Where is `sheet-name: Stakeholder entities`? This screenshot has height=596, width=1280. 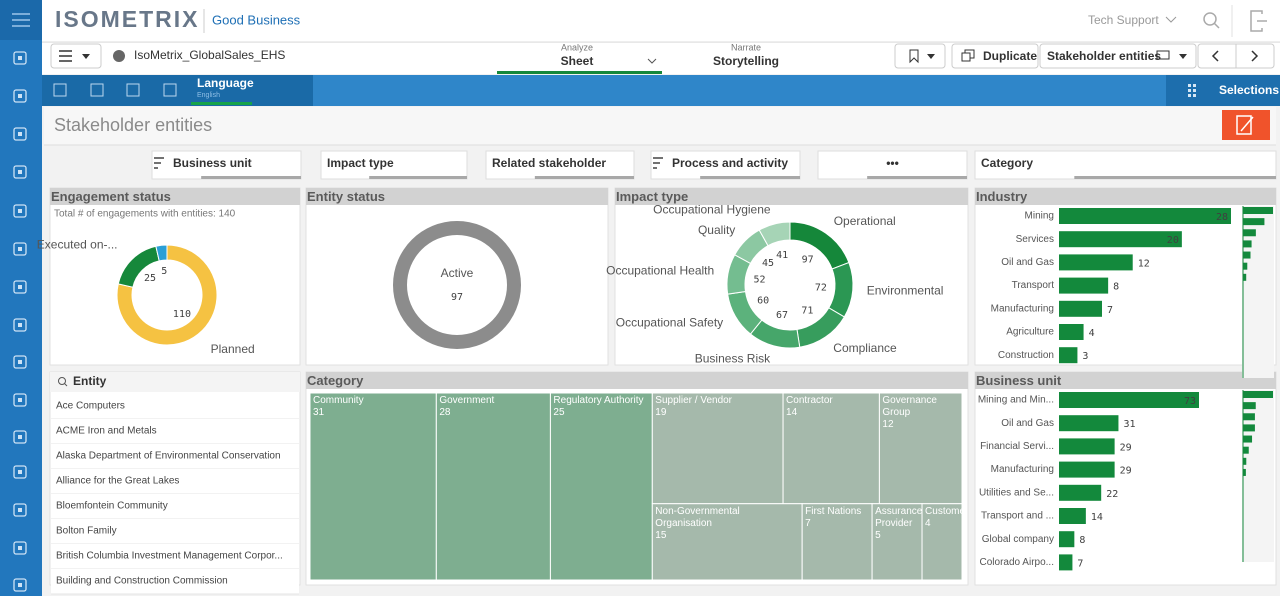
sheet-name: Stakeholder entities is located at coordinates (1104, 56).